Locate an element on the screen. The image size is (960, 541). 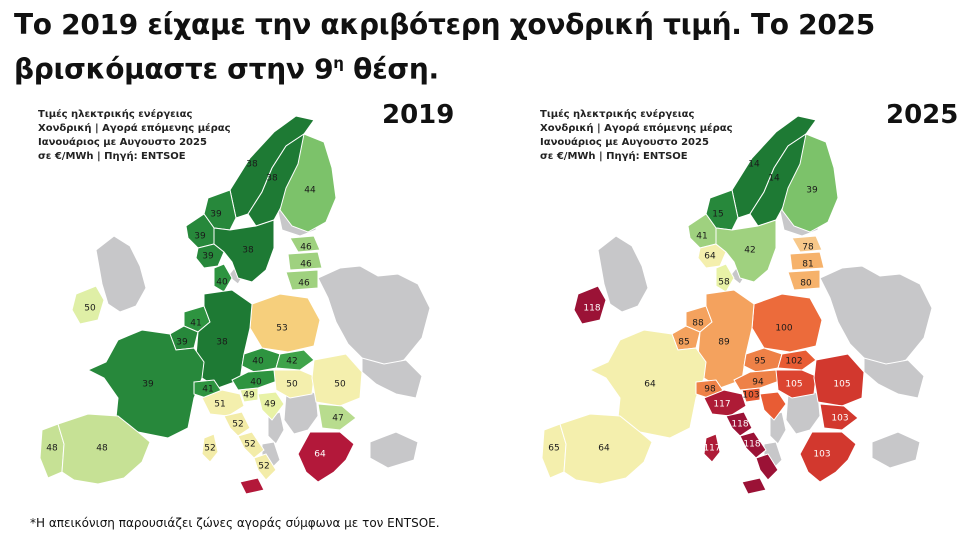
price-label-sweden-north: 38 is located at coordinates (272, 179).